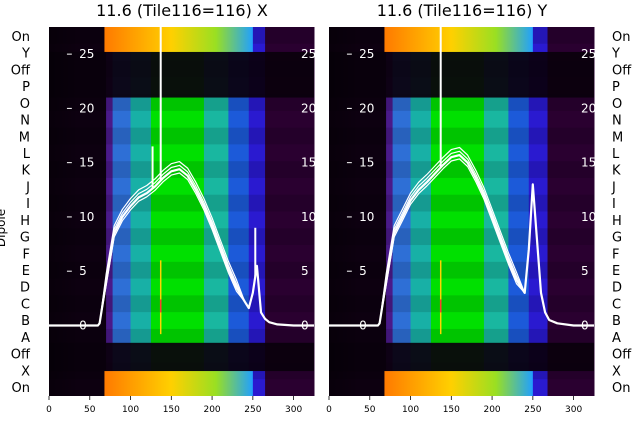 This screenshot has height=440, width=640. What do you see at coordinates (462, 10) in the screenshot?
I see `panel-title: 11.6 (Tile116=116) Y` at bounding box center [462, 10].